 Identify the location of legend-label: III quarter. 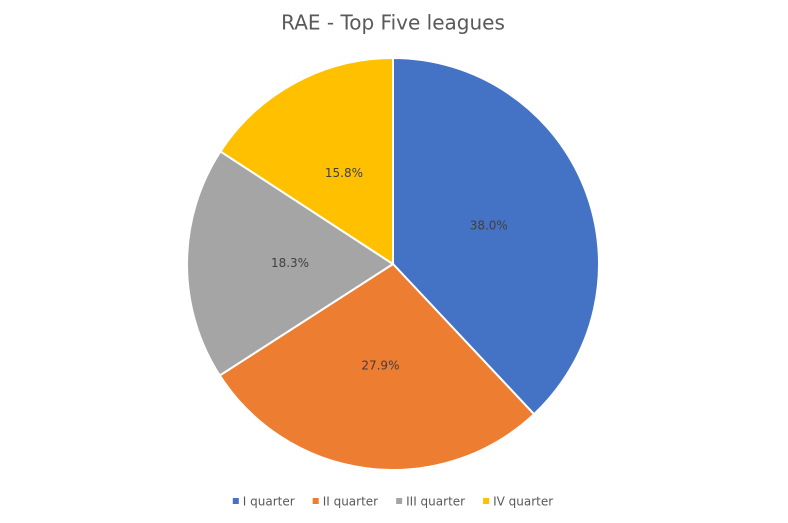
(435, 502).